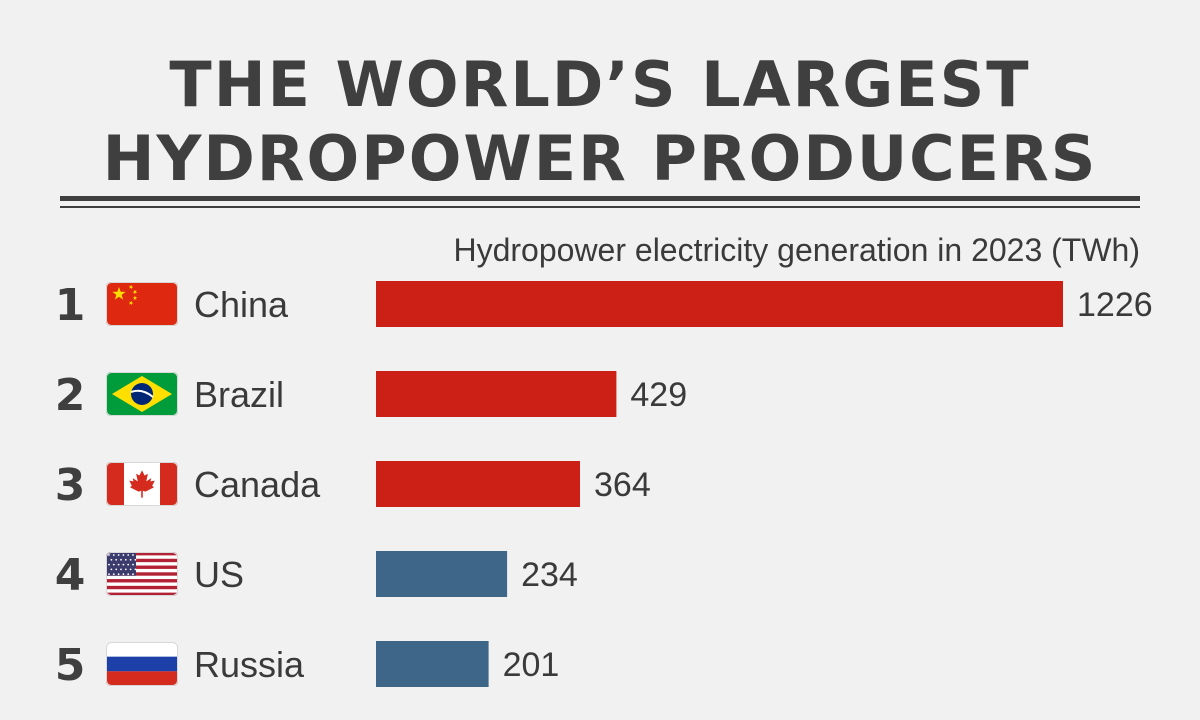 The width and height of the screenshot is (1200, 720). Describe the element at coordinates (70, 575) in the screenshot. I see `rank-label: 4` at that location.